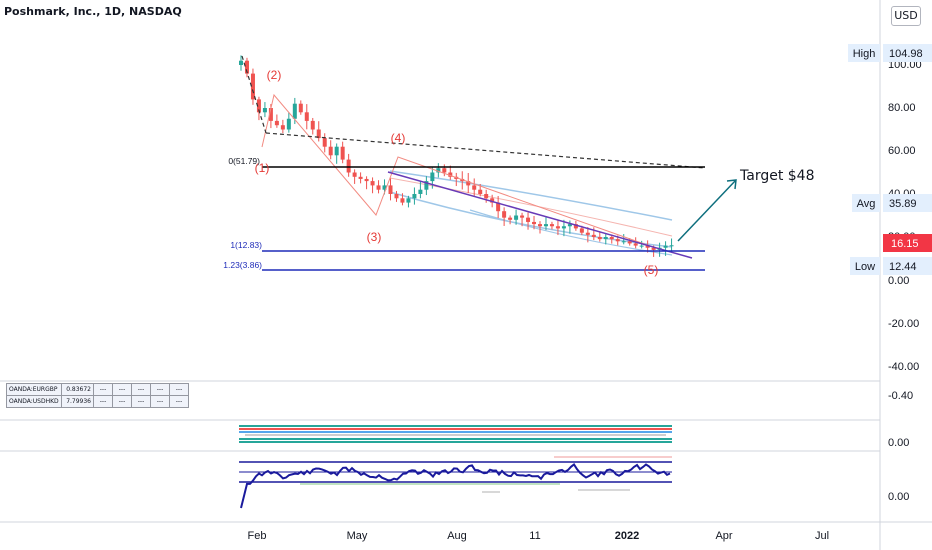  I want to click on high-badge: High 104.98, so click(890, 53).